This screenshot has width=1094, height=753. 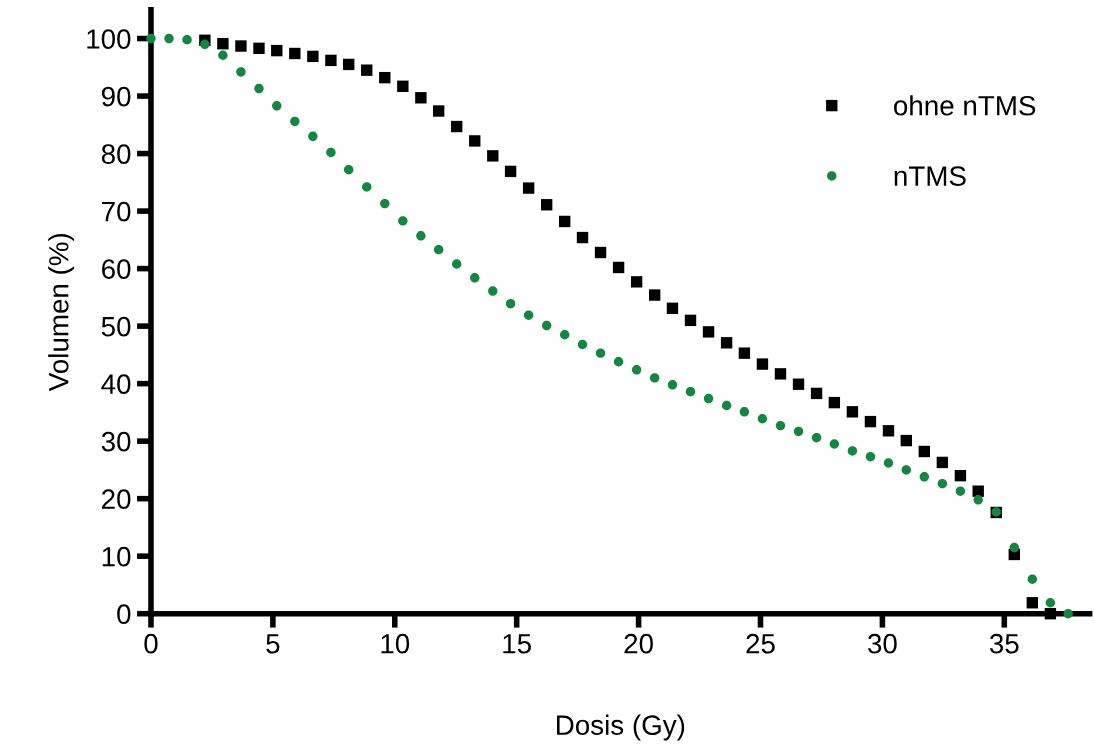 I want to click on x-tick-label: 5, so click(x=273, y=644).